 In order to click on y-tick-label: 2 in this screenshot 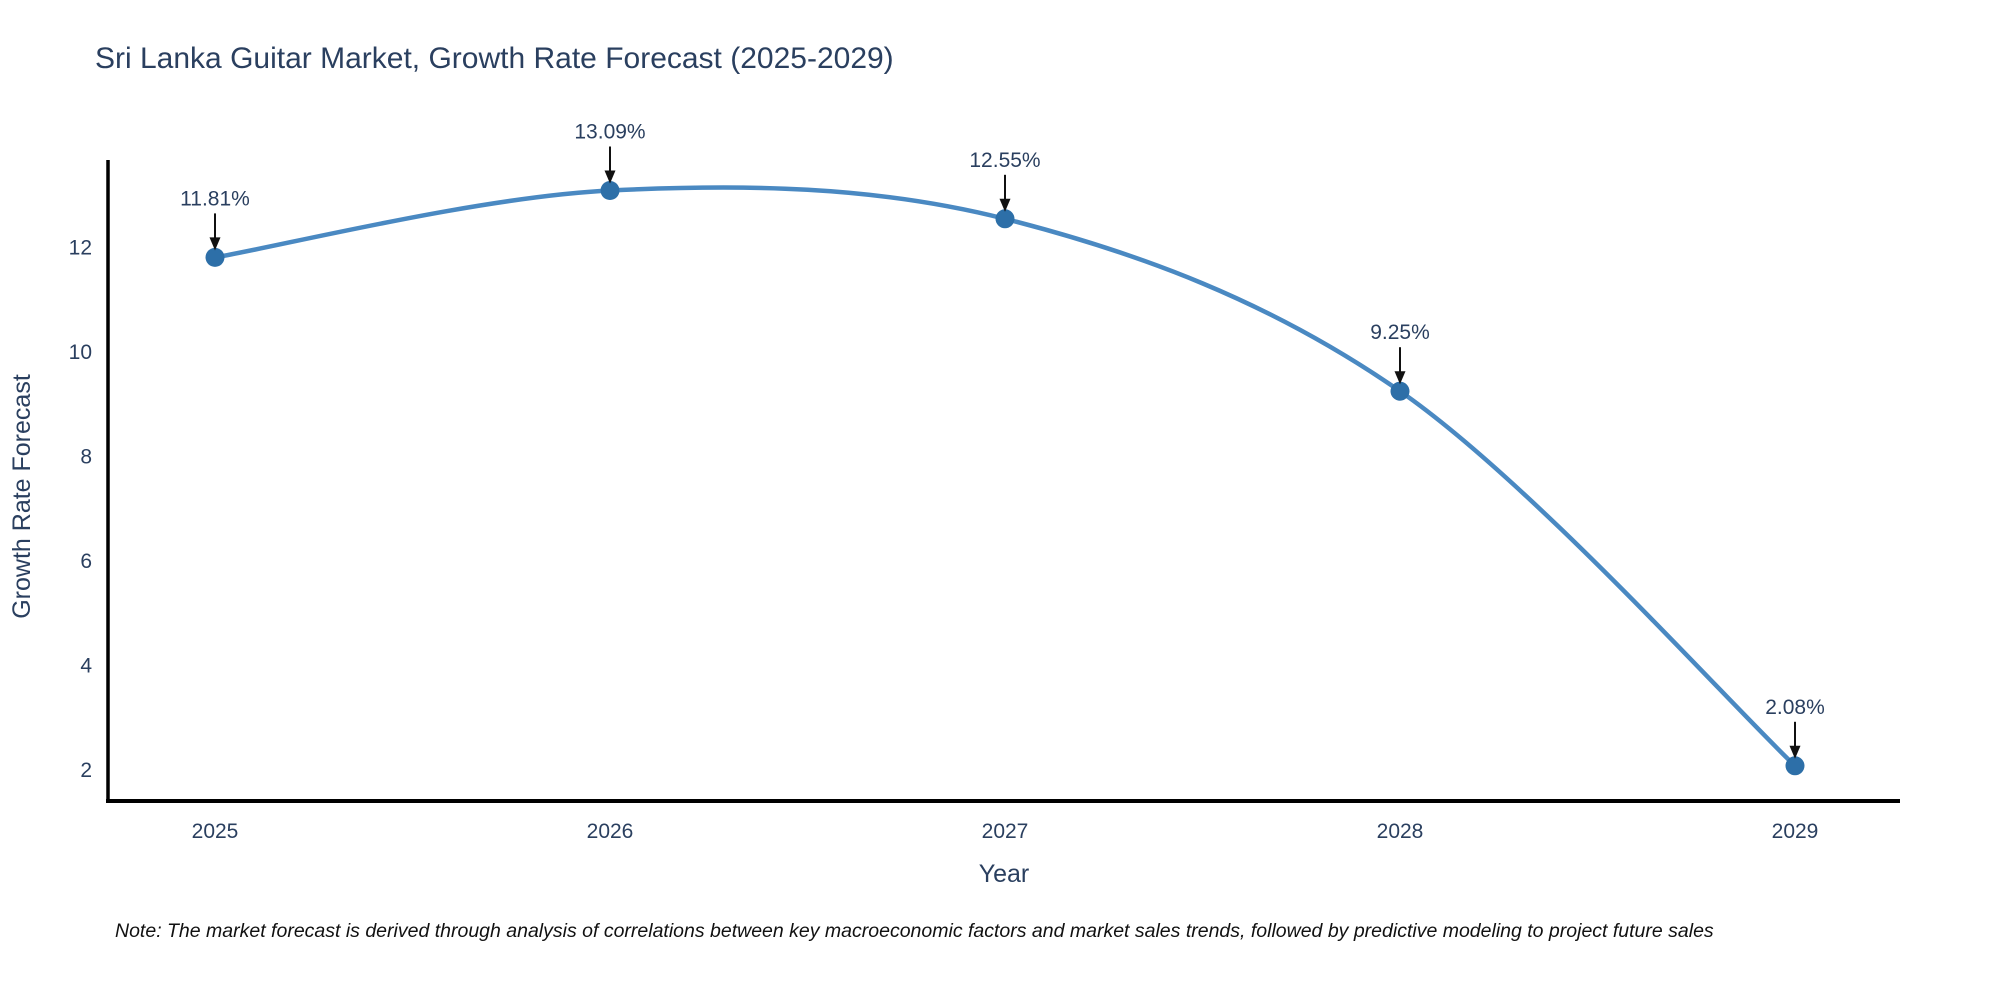, I will do `click(86, 770)`.